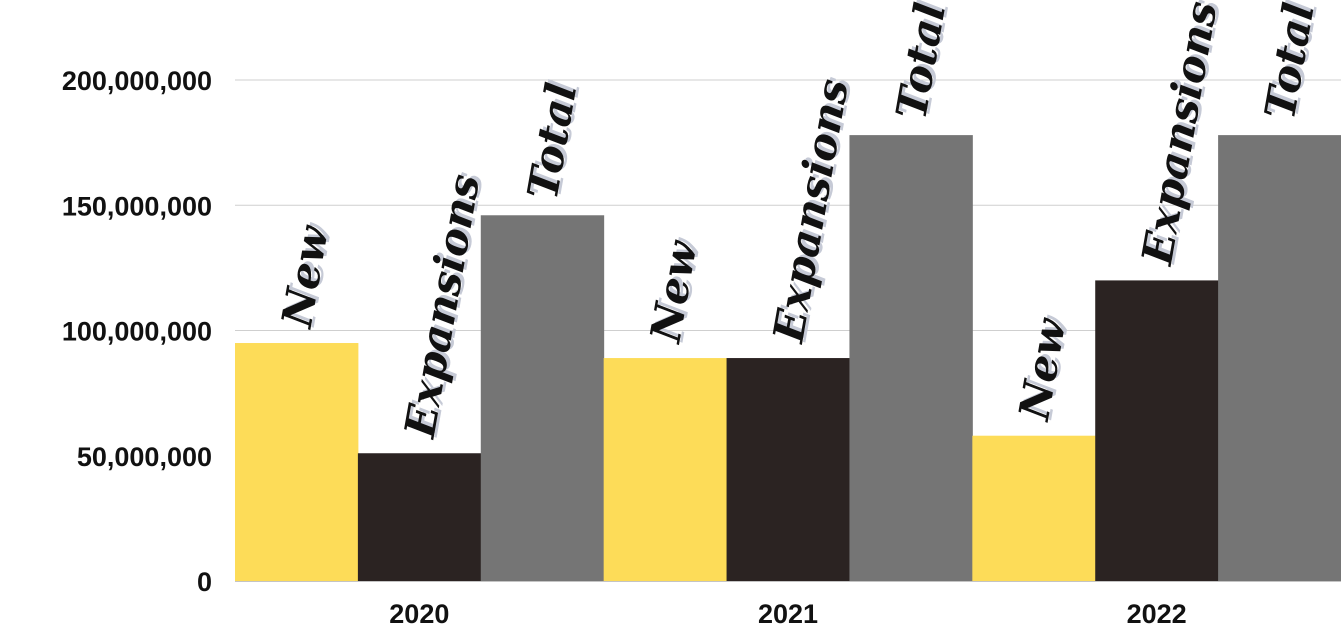  I want to click on bar-expansions-2020, so click(419, 517).